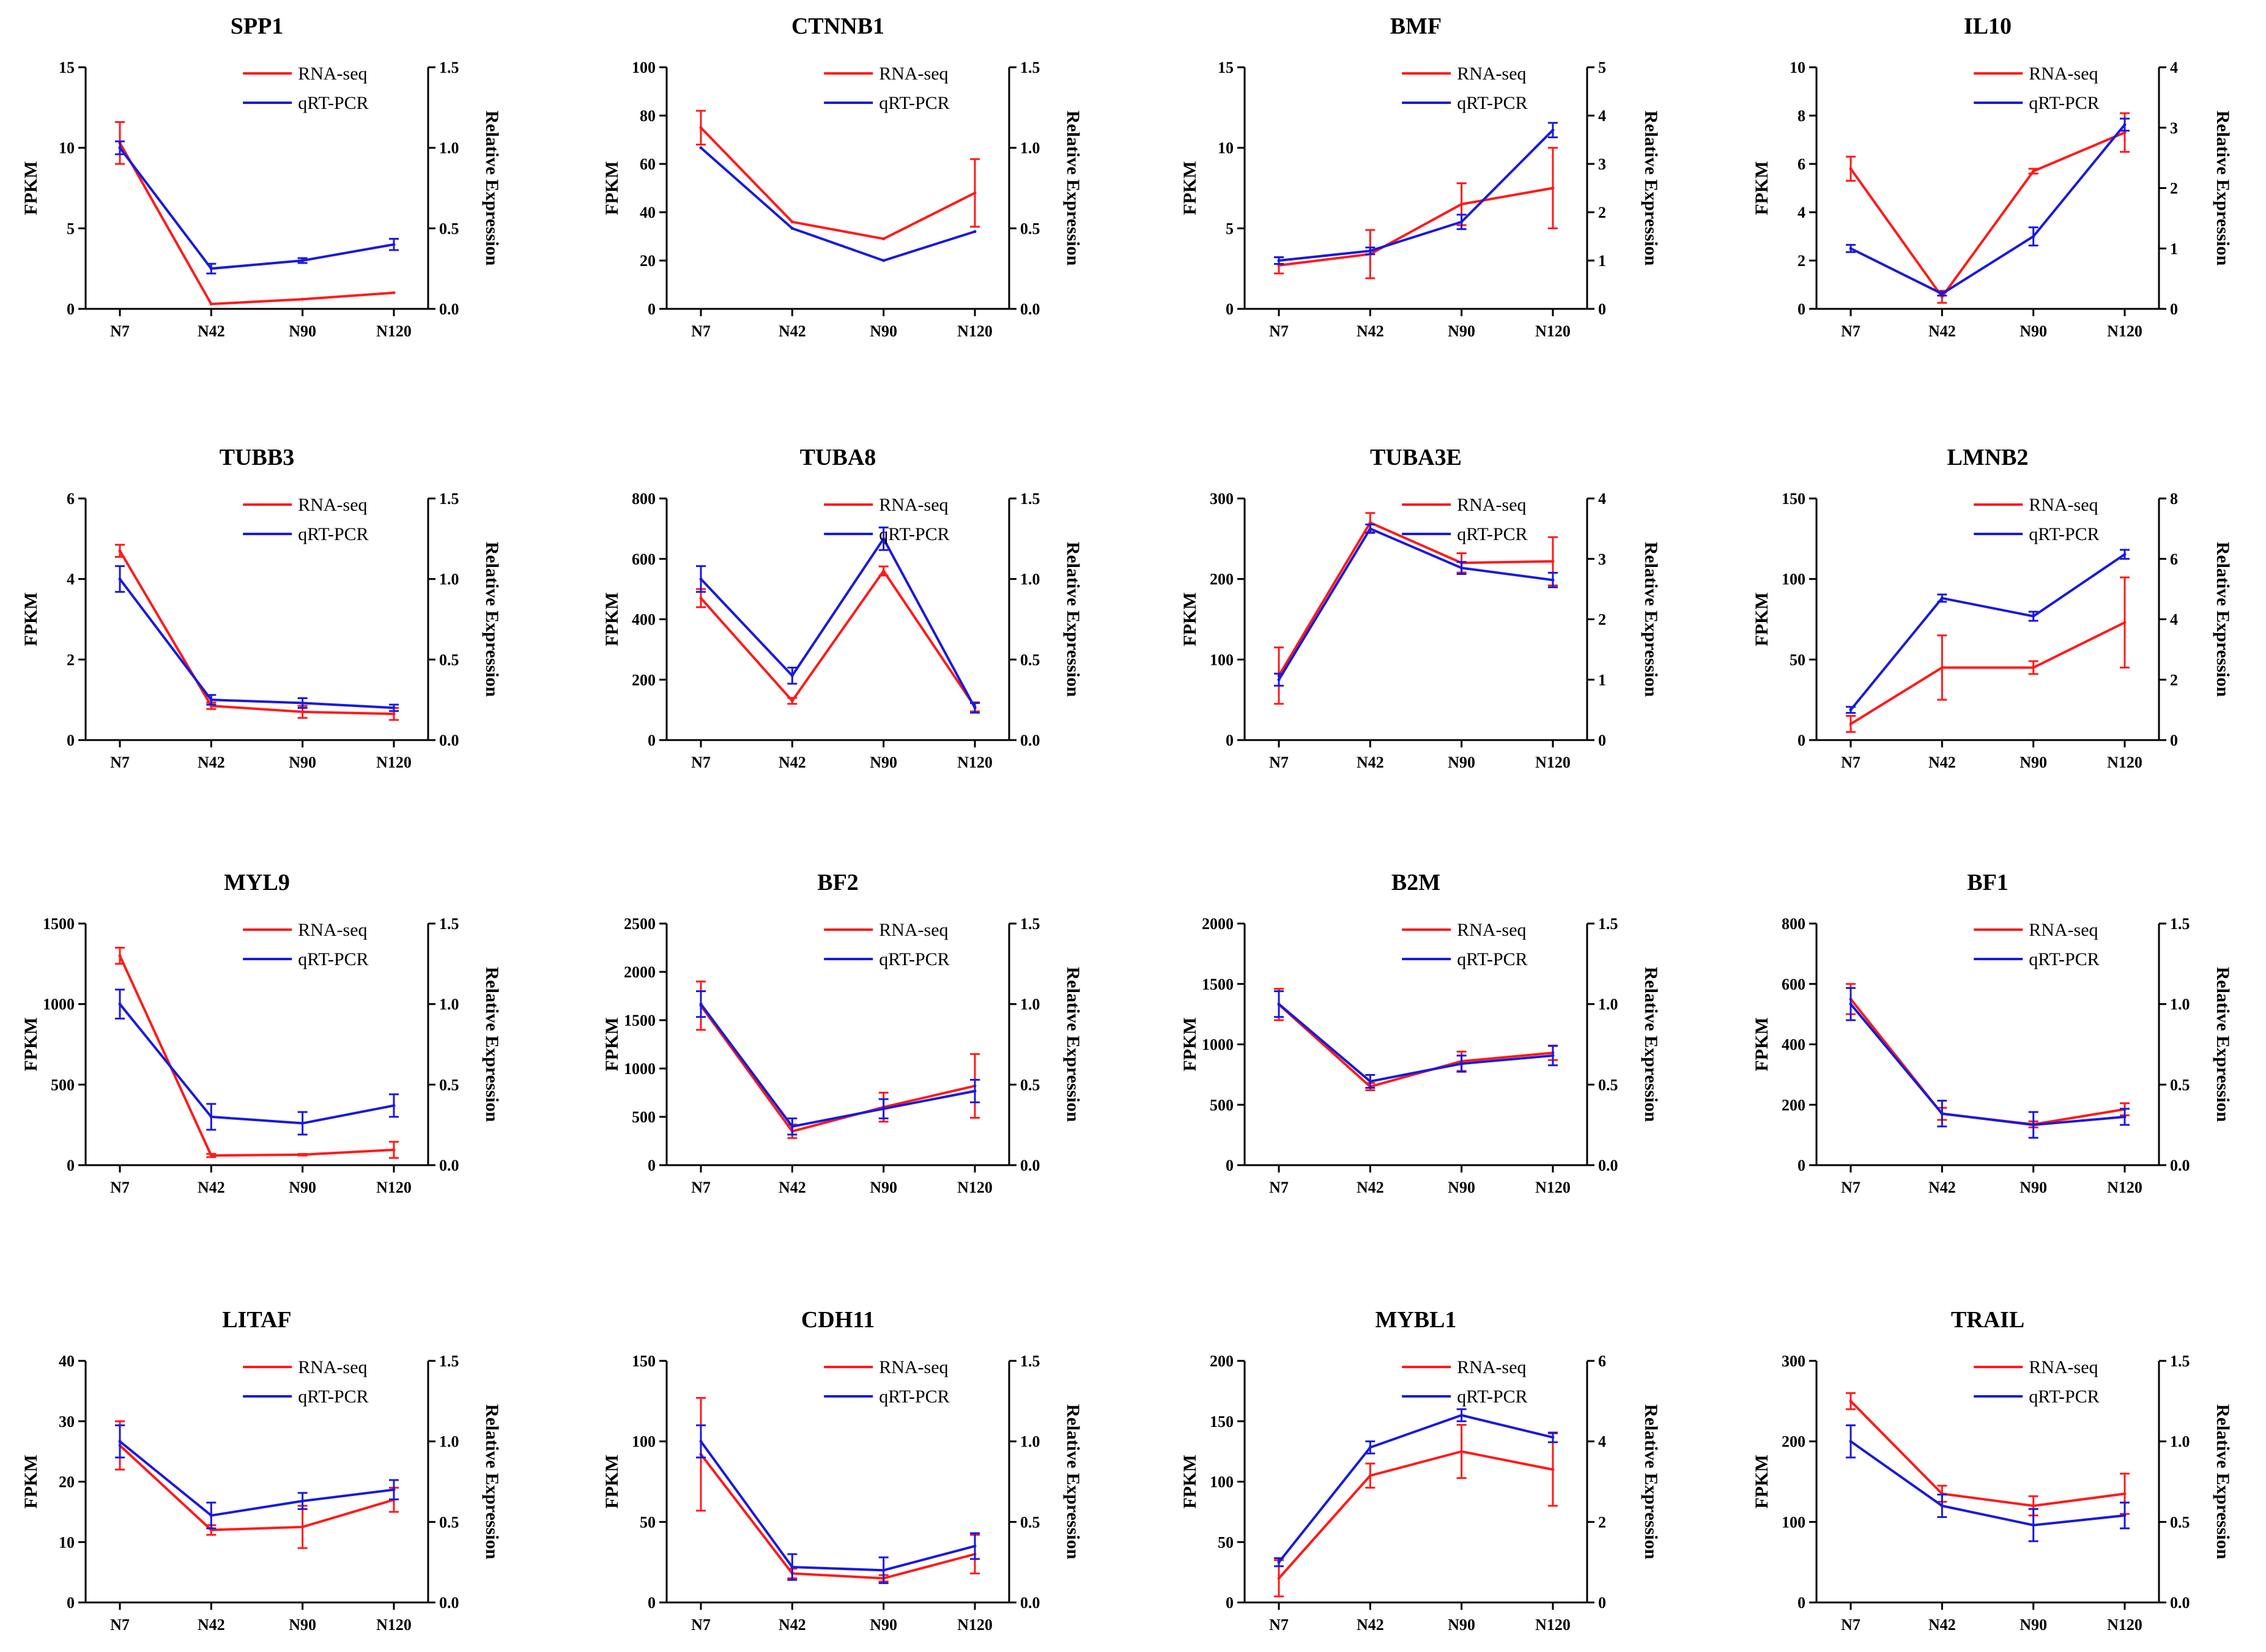 Image resolution: width=2266 pixels, height=1652 pixels. Describe the element at coordinates (1801, 116) in the screenshot. I see `left-tick-label: 8` at that location.